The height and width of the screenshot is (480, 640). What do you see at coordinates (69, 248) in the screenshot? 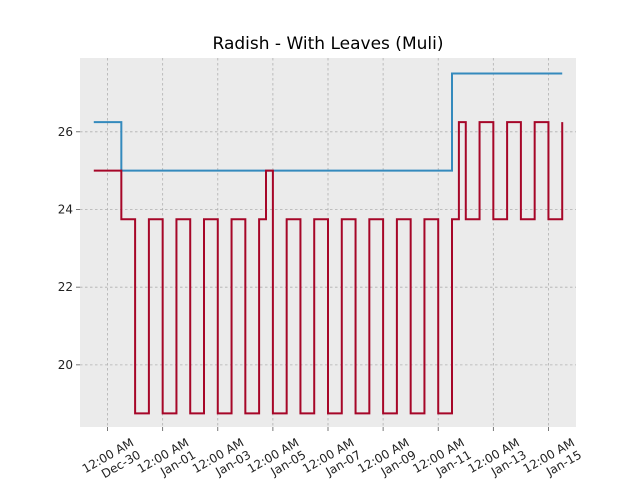
I see `y-axis: 20 22 24 26` at bounding box center [69, 248].